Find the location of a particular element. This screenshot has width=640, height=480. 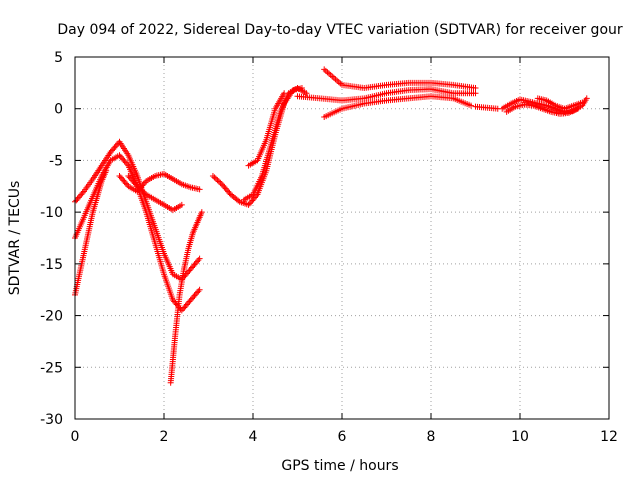

x-tick-label: 2 is located at coordinates (164, 437).